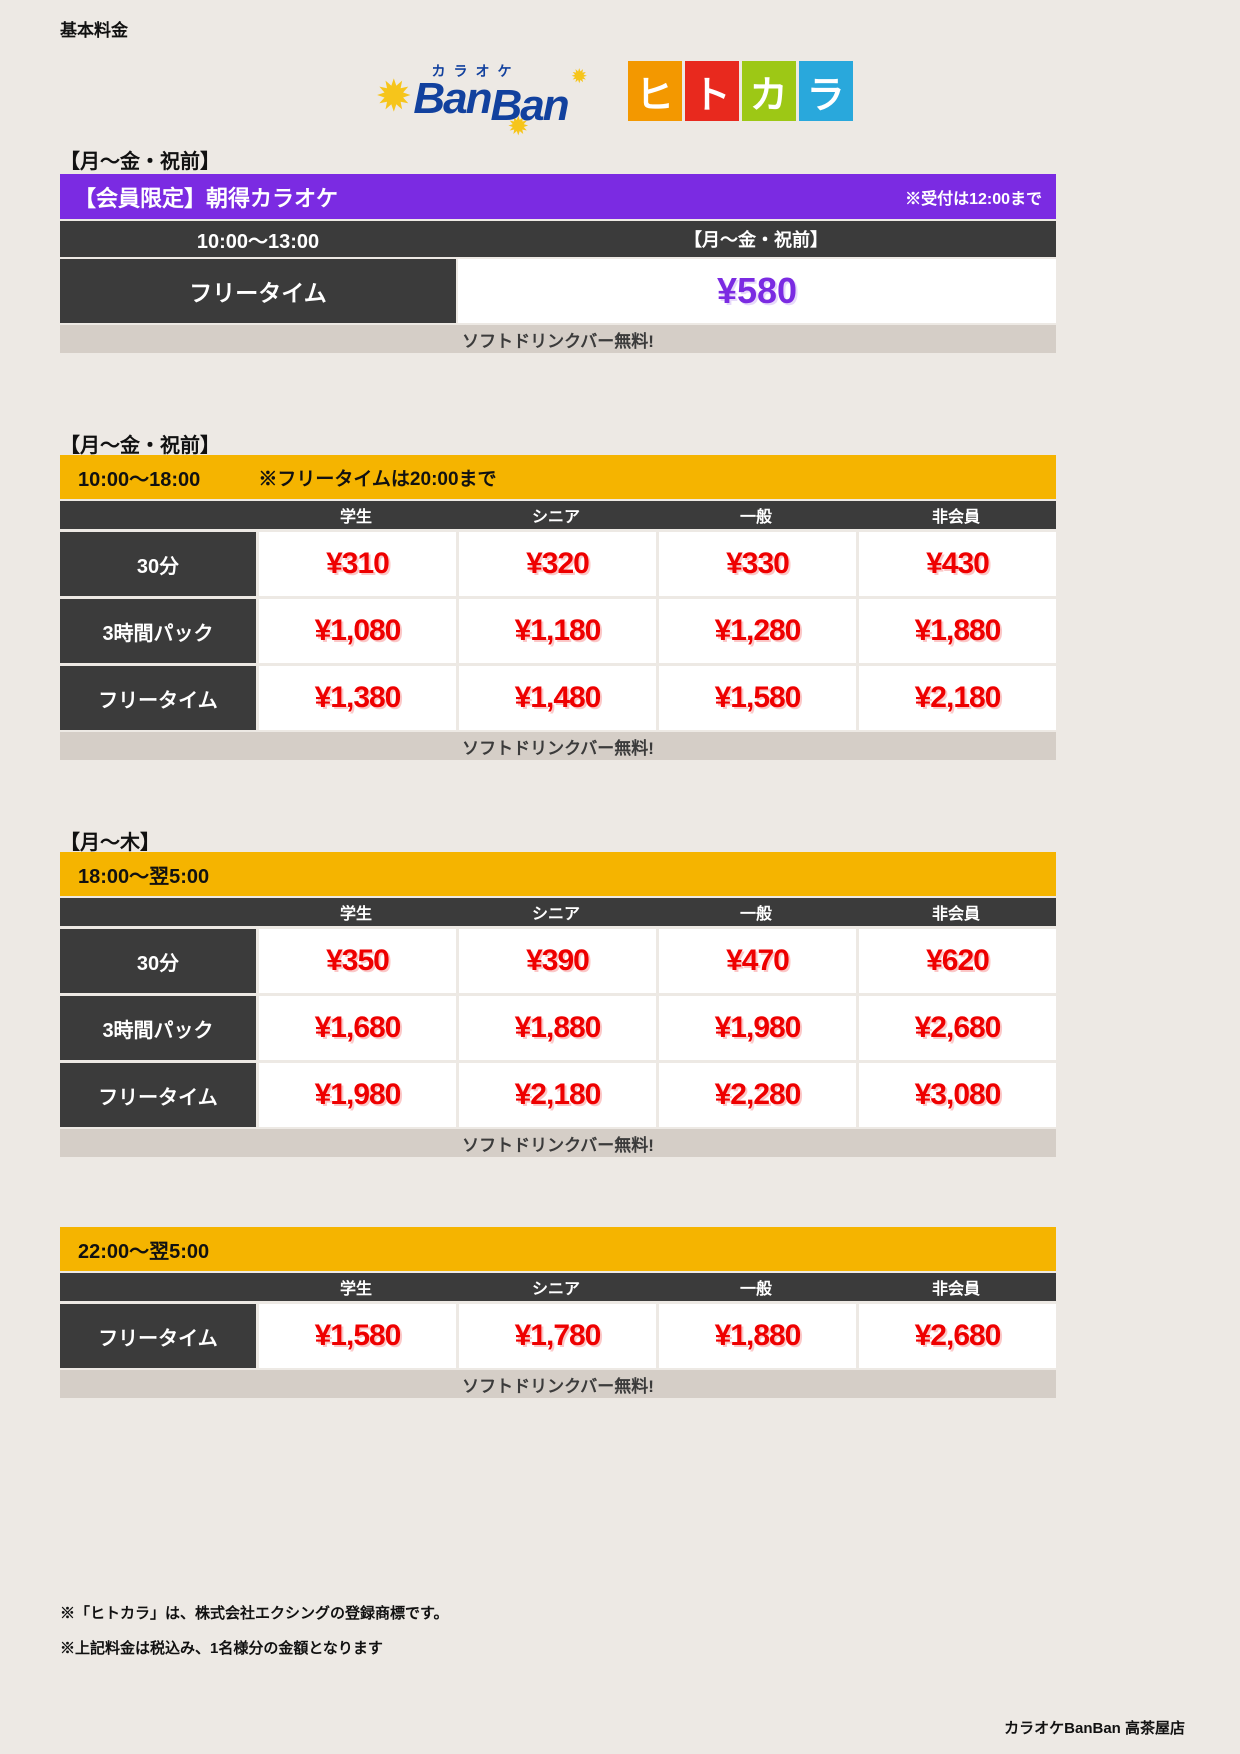  Describe the element at coordinates (558, 874) in the screenshot. I see `time-bar: 18:00〜翌5:00` at that location.